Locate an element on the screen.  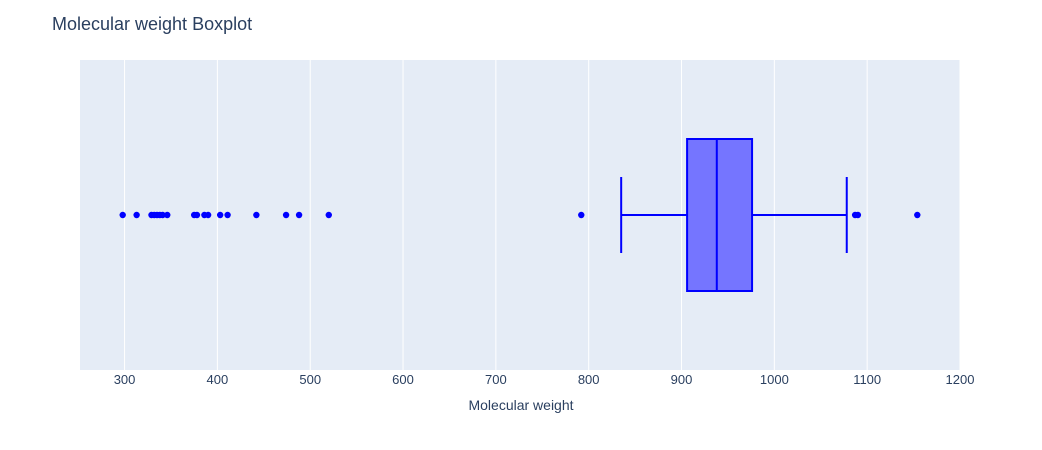
x-tick-label-300: 300 is located at coordinates (125, 379).